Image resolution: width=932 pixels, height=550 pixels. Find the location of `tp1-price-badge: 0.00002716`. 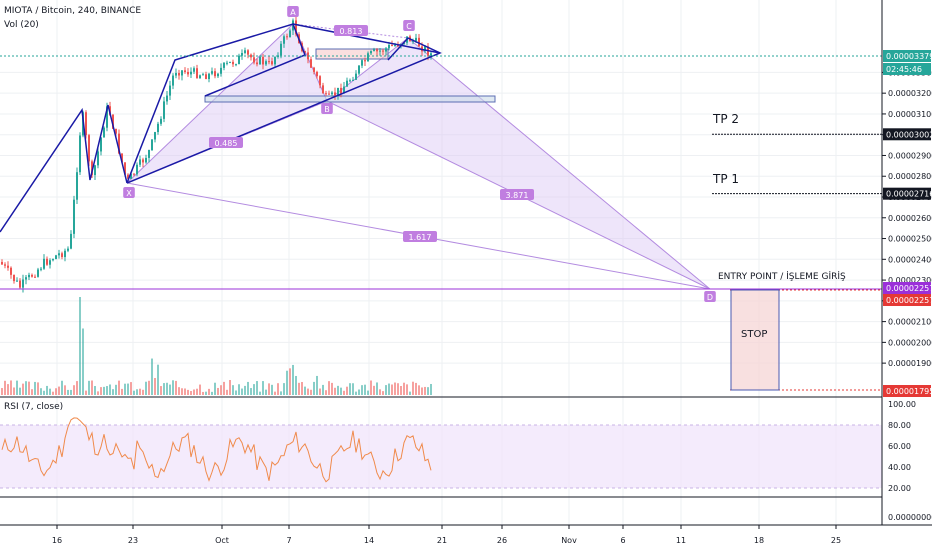

tp1-price-badge: 0.00002716 is located at coordinates (909, 194).